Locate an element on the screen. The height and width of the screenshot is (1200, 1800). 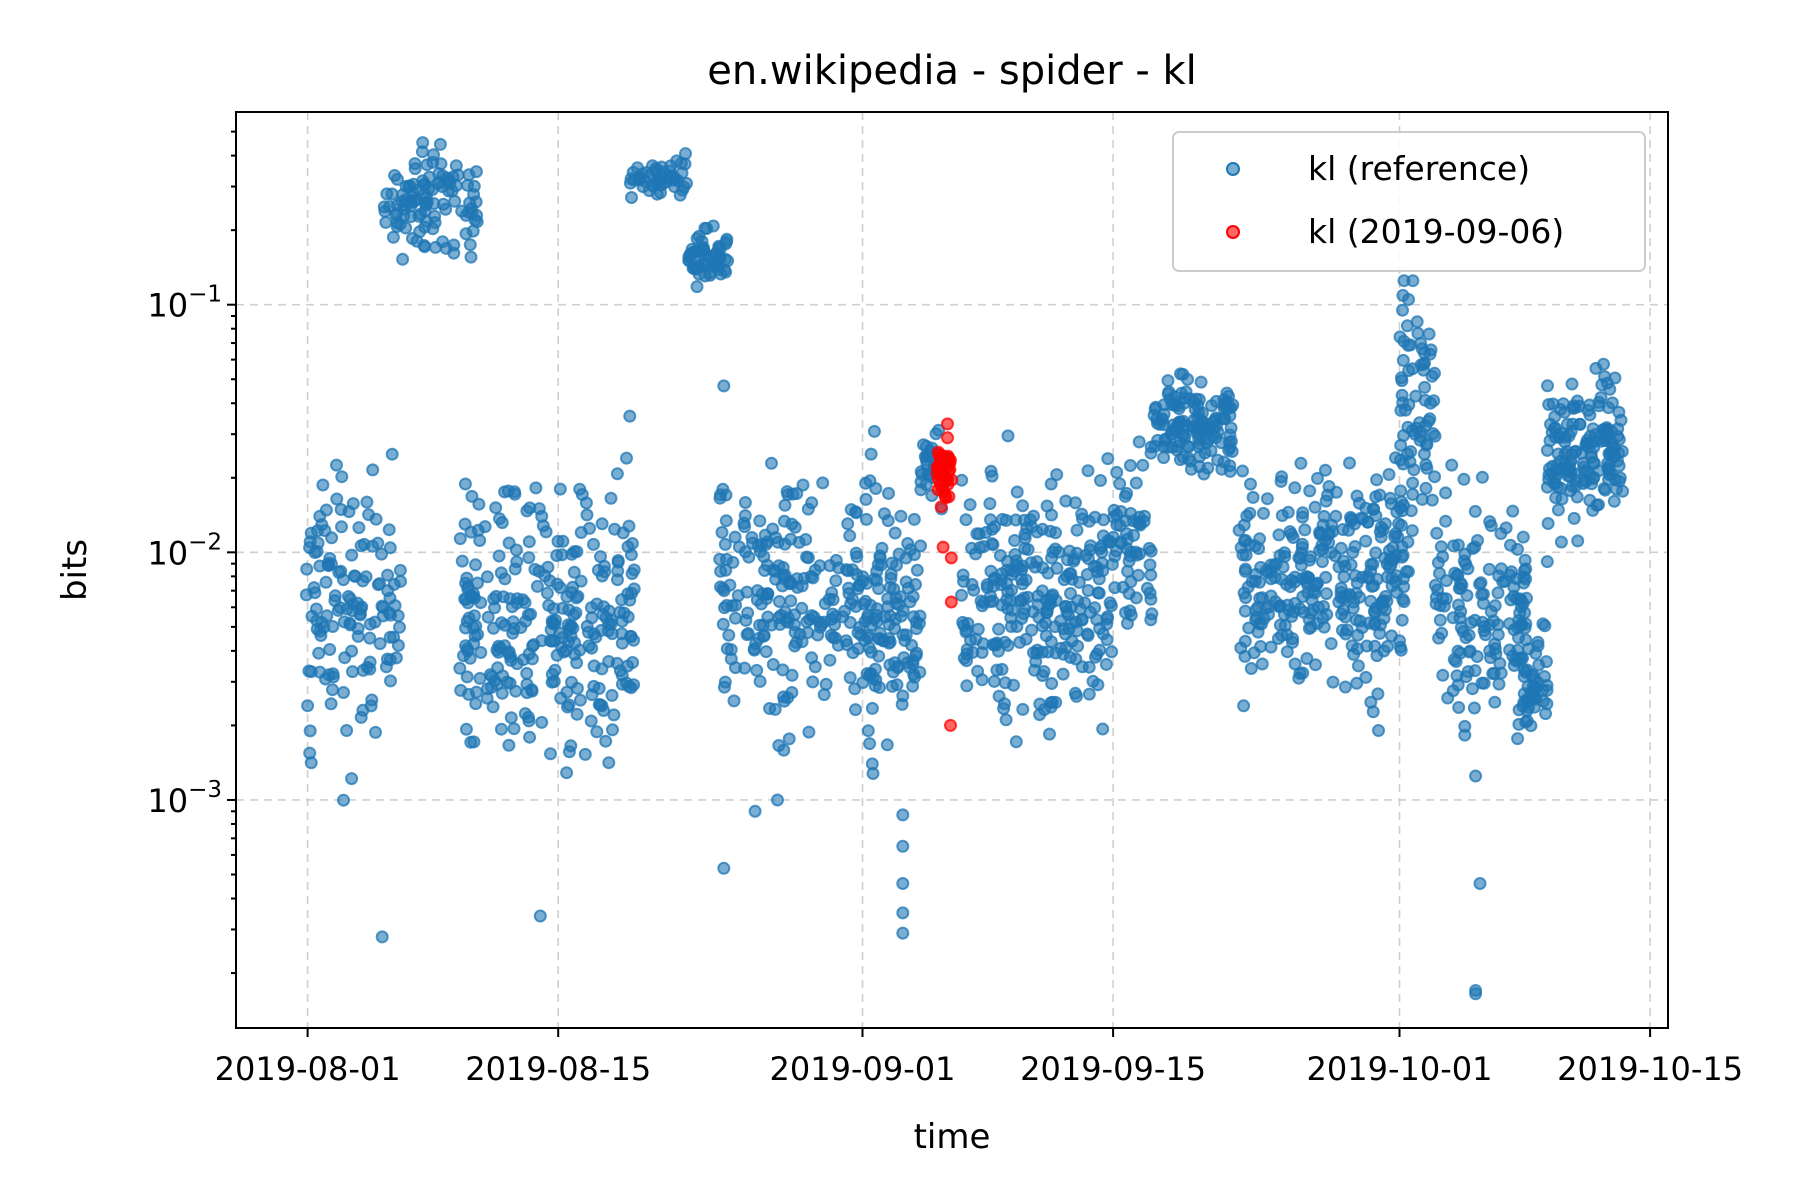
chart-title: en.wikipedia - spider - kl is located at coordinates (952, 71).